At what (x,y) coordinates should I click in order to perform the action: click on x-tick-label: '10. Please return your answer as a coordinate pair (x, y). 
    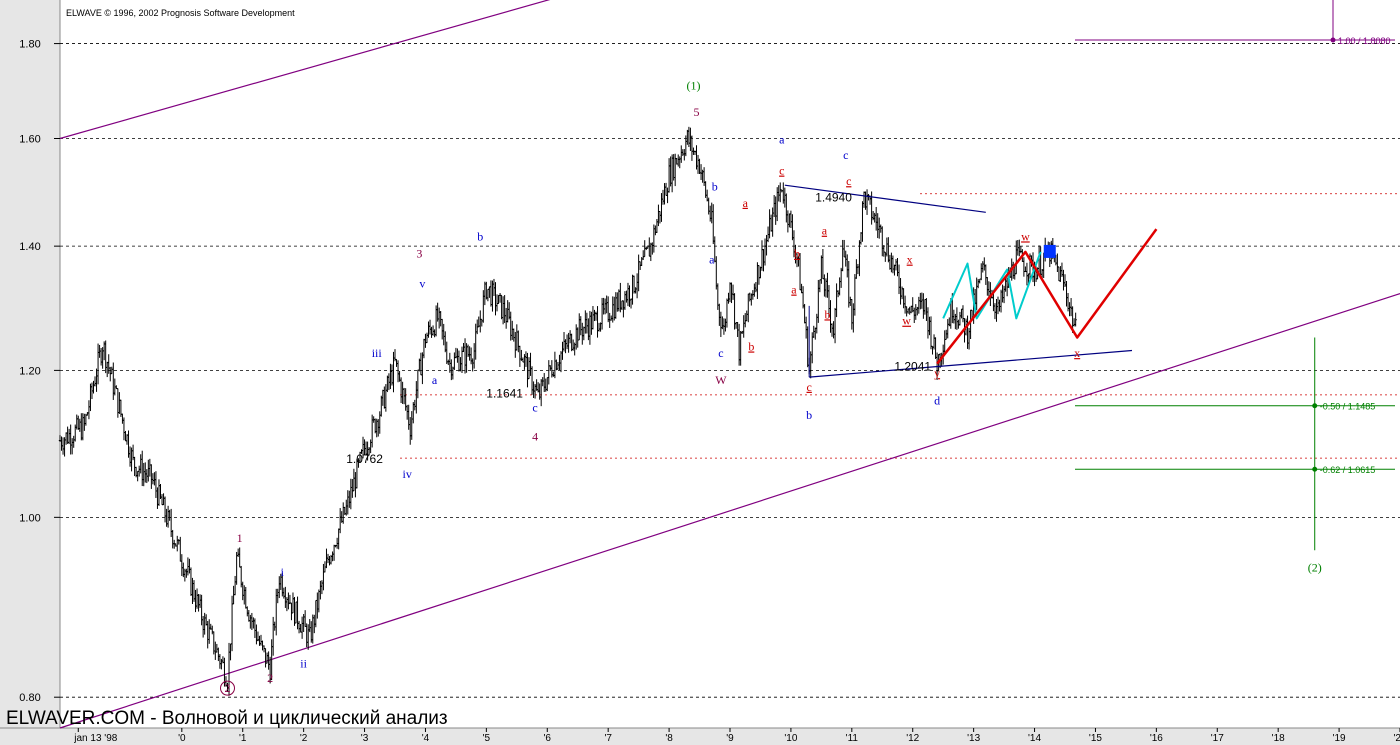
    Looking at the image, I should click on (790, 738).